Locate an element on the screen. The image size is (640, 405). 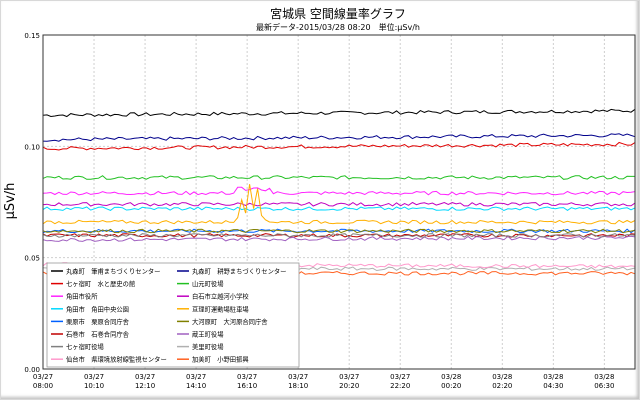
legend-entry: 亘理町運動場駐車場 is located at coordinates (220, 308).